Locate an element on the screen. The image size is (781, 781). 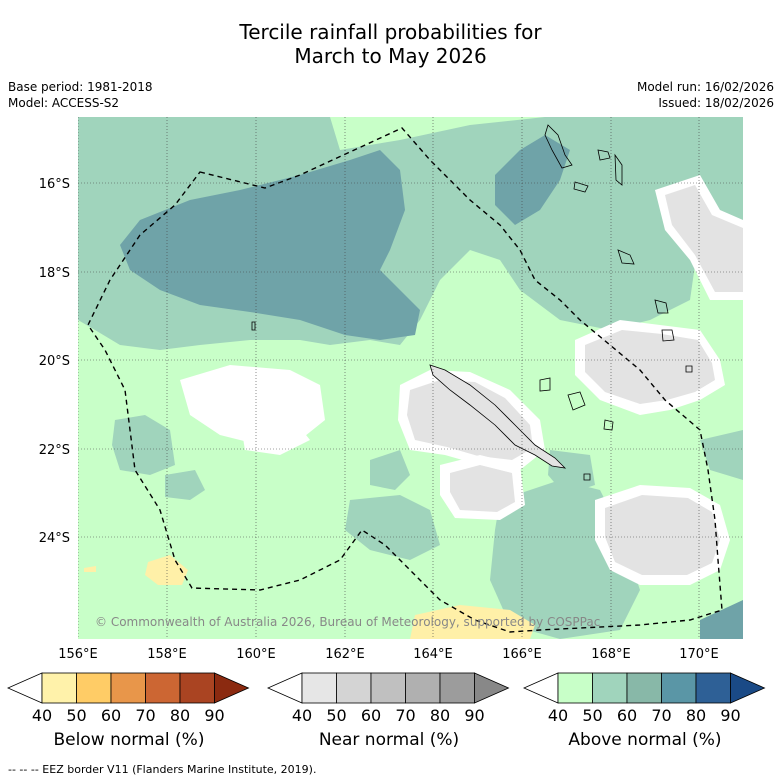
colorbars: 40 50 60 70 80 90 40 50 60 70 80 90 40 50 60 70 80 90 is located at coordinates (386, 698).